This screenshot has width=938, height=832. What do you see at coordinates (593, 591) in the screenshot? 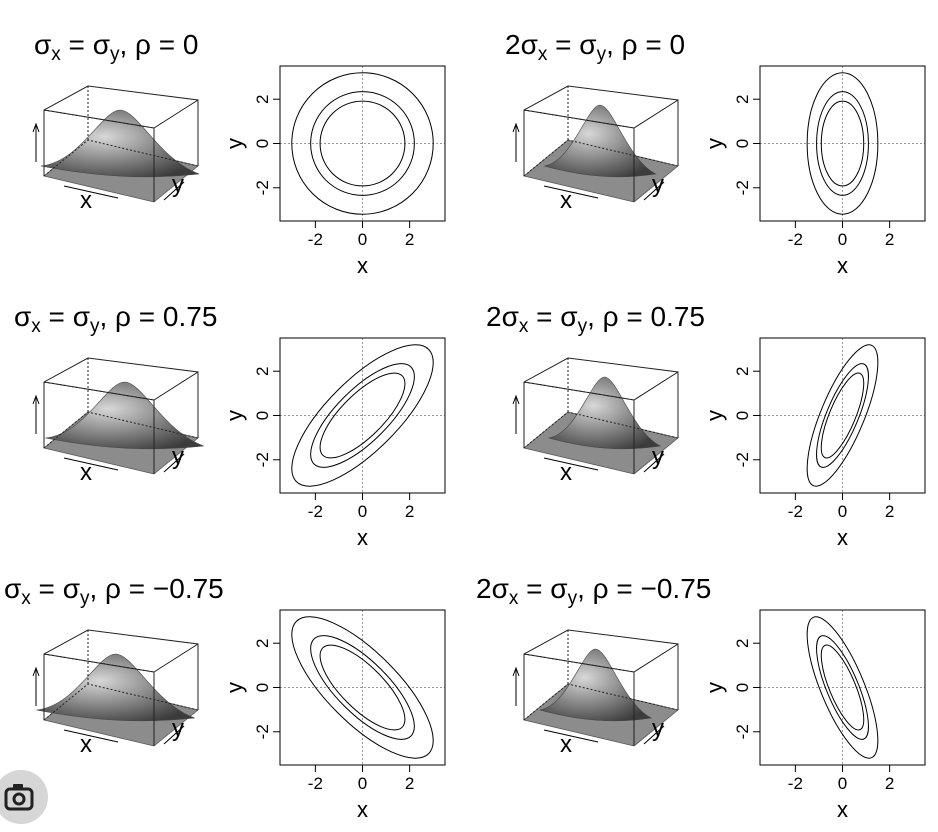
I see `svg-text: 2σx = σy, ρ = −0.75` at bounding box center [593, 591].